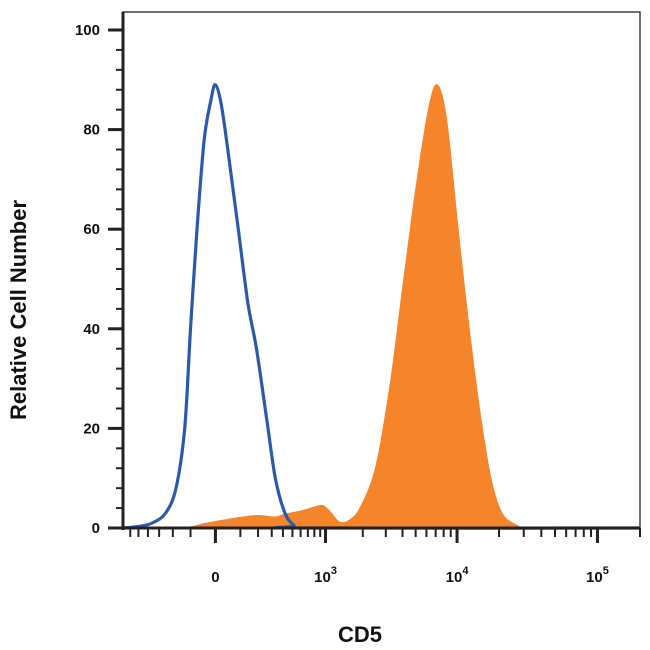 The width and height of the screenshot is (650, 650). I want to click on x-tick-label: 0, so click(215, 577).